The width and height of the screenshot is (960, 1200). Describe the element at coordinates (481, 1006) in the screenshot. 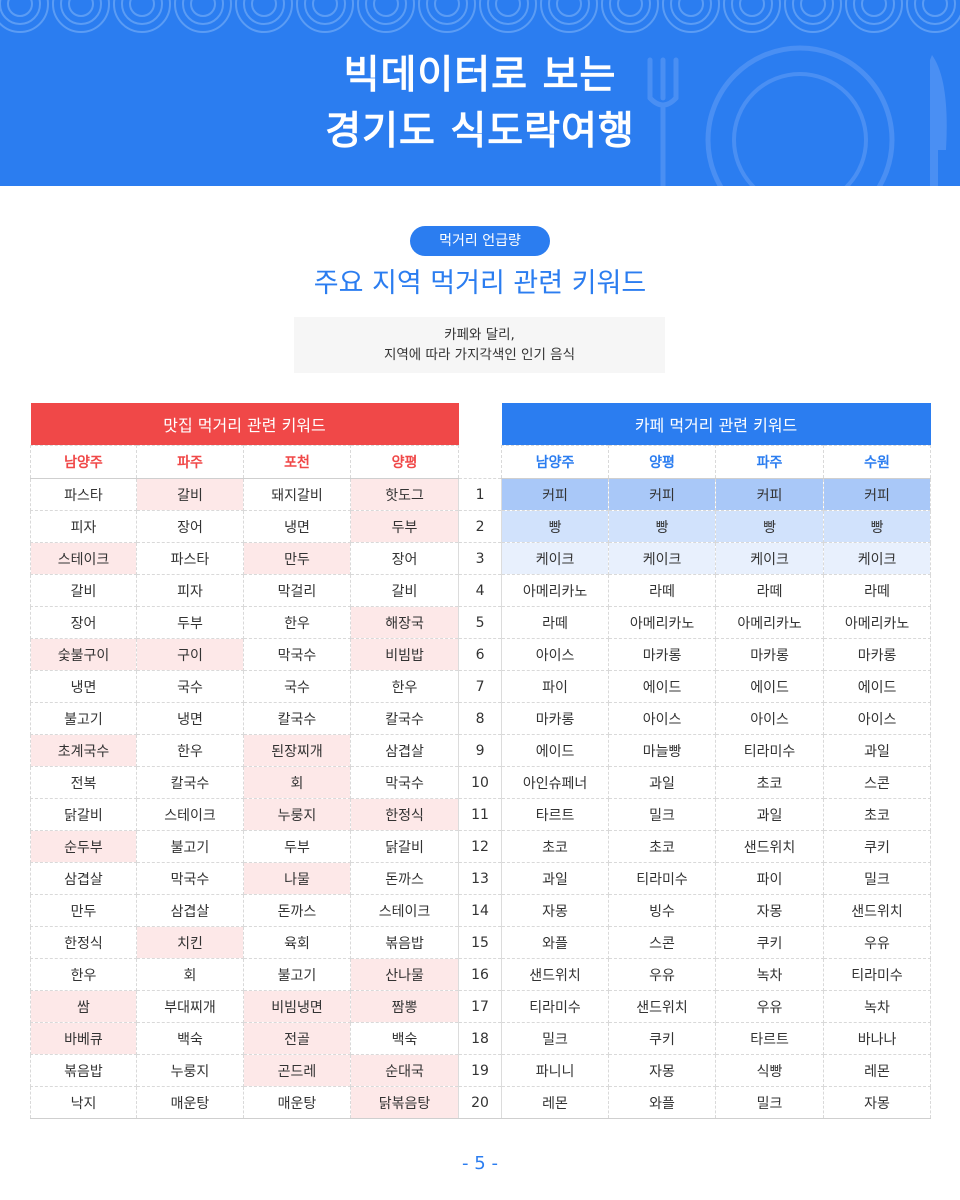

I see `table-row: 쌈 부대찌개 비빔냉면 짬뽕 17 티라미수 샌드위치 우유 녹차` at that location.